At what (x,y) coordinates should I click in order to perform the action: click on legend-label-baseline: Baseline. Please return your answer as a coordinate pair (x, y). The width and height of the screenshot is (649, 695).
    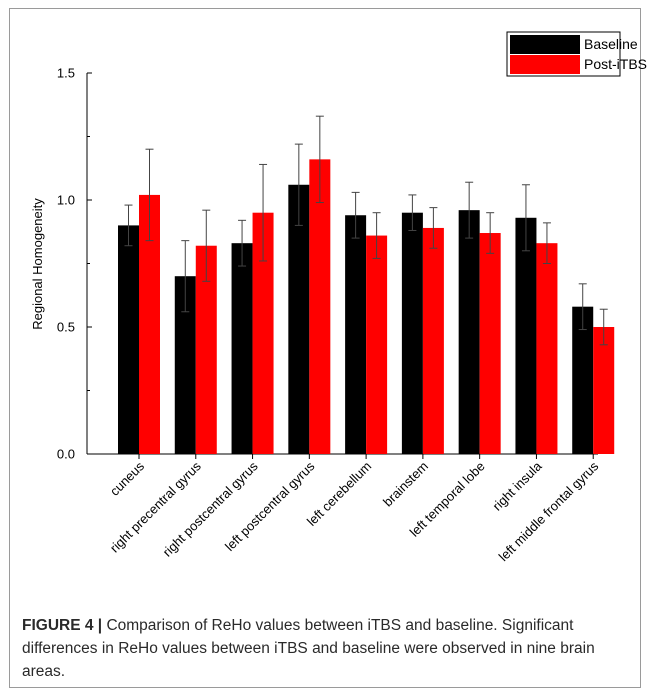
    Looking at the image, I should click on (611, 44).